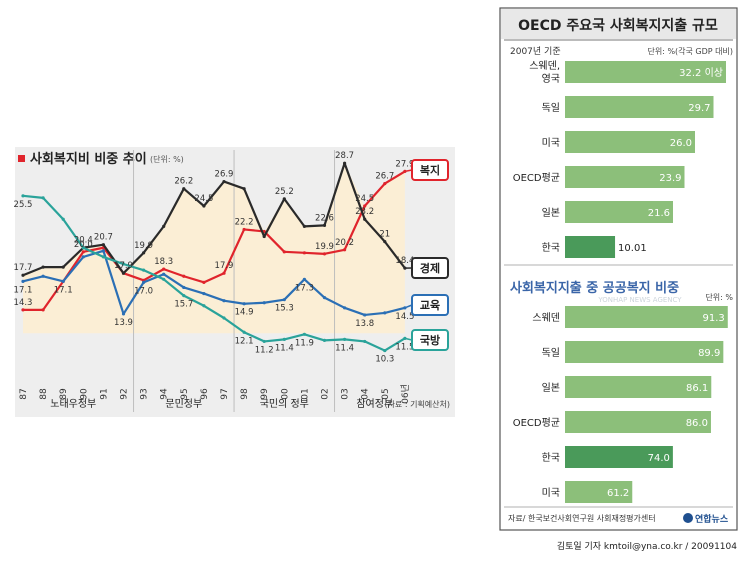 This screenshot has height=562, width=744. Describe the element at coordinates (326, 393) in the screenshot. I see `x-tick-label: 02` at that location.